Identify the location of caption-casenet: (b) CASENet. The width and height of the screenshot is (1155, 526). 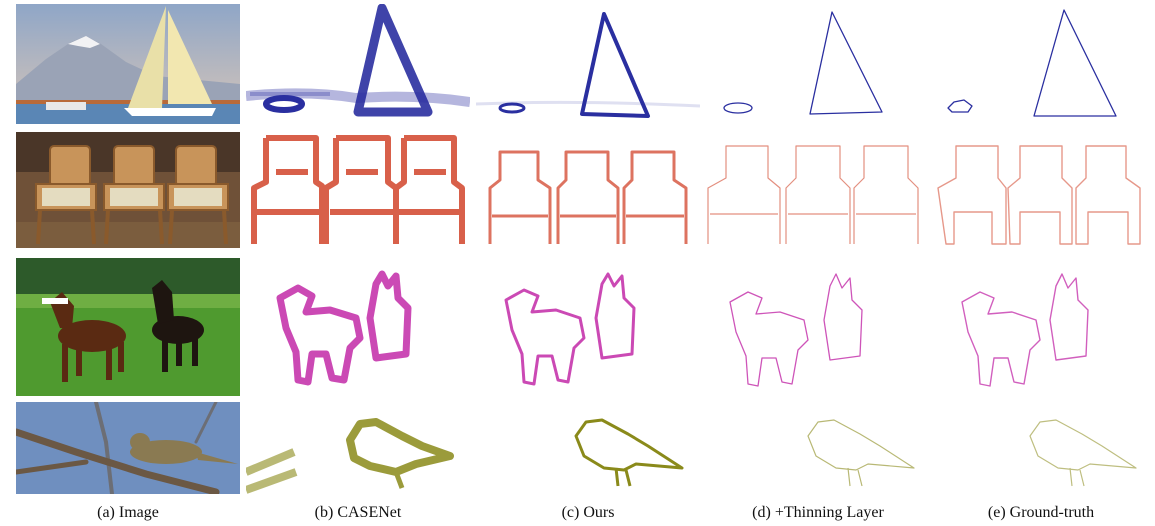
(358, 513).